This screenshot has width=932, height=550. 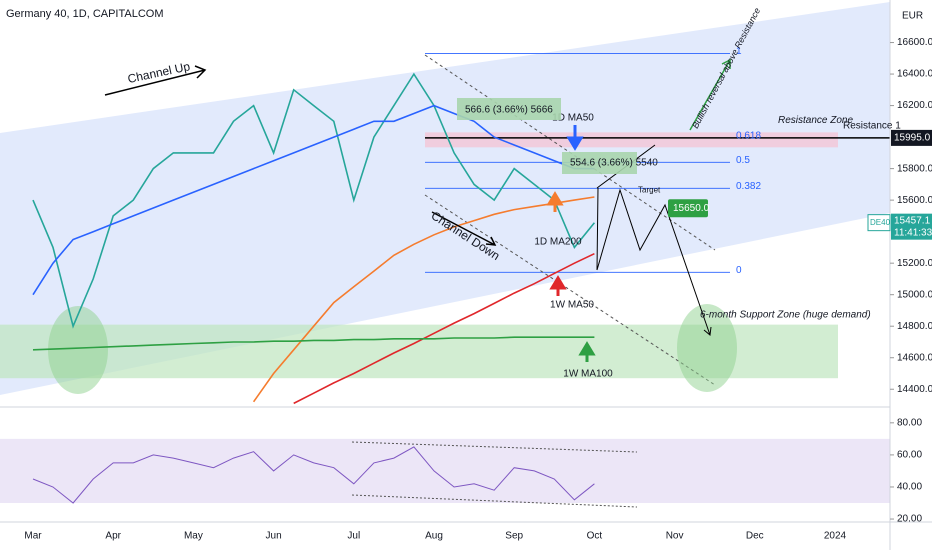 I want to click on x-tick-label: Apr, so click(x=113, y=536).